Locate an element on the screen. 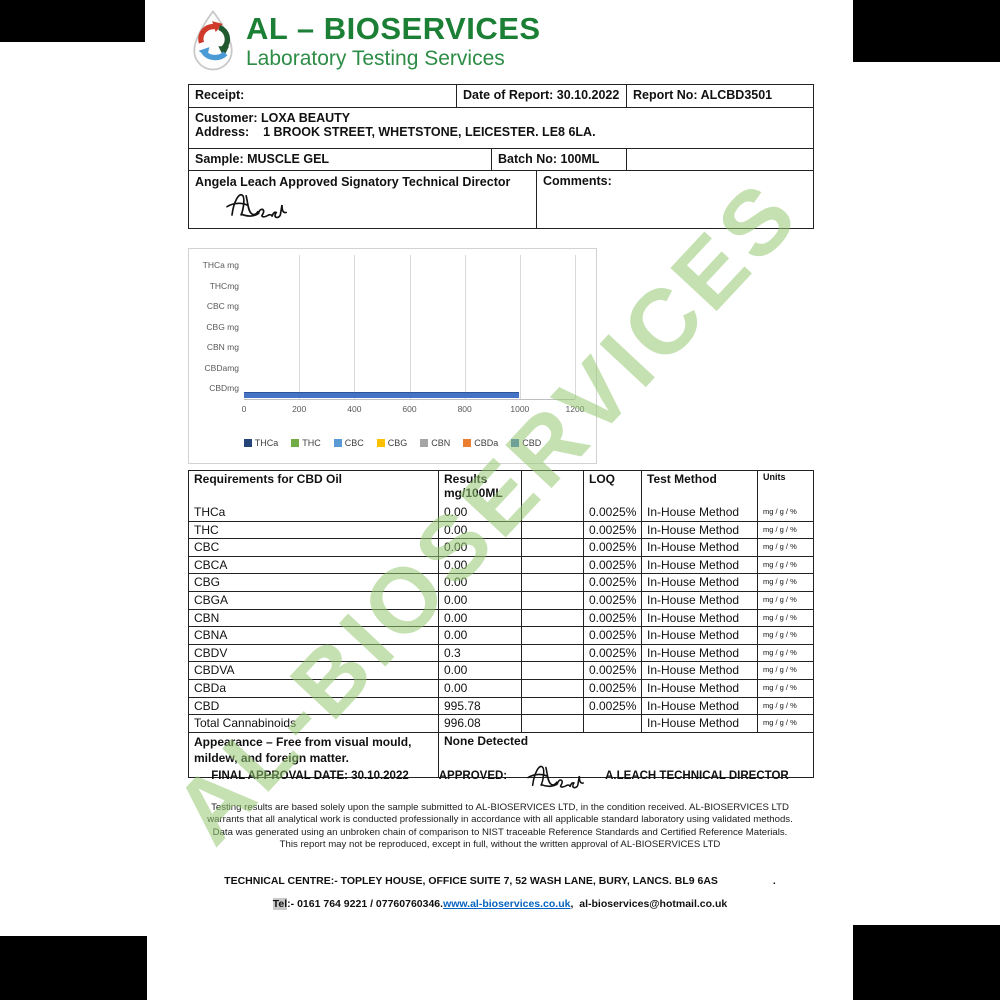 Image resolution: width=1000 pixels, height=1000 pixels. tel-label: Tel is located at coordinates (280, 904).